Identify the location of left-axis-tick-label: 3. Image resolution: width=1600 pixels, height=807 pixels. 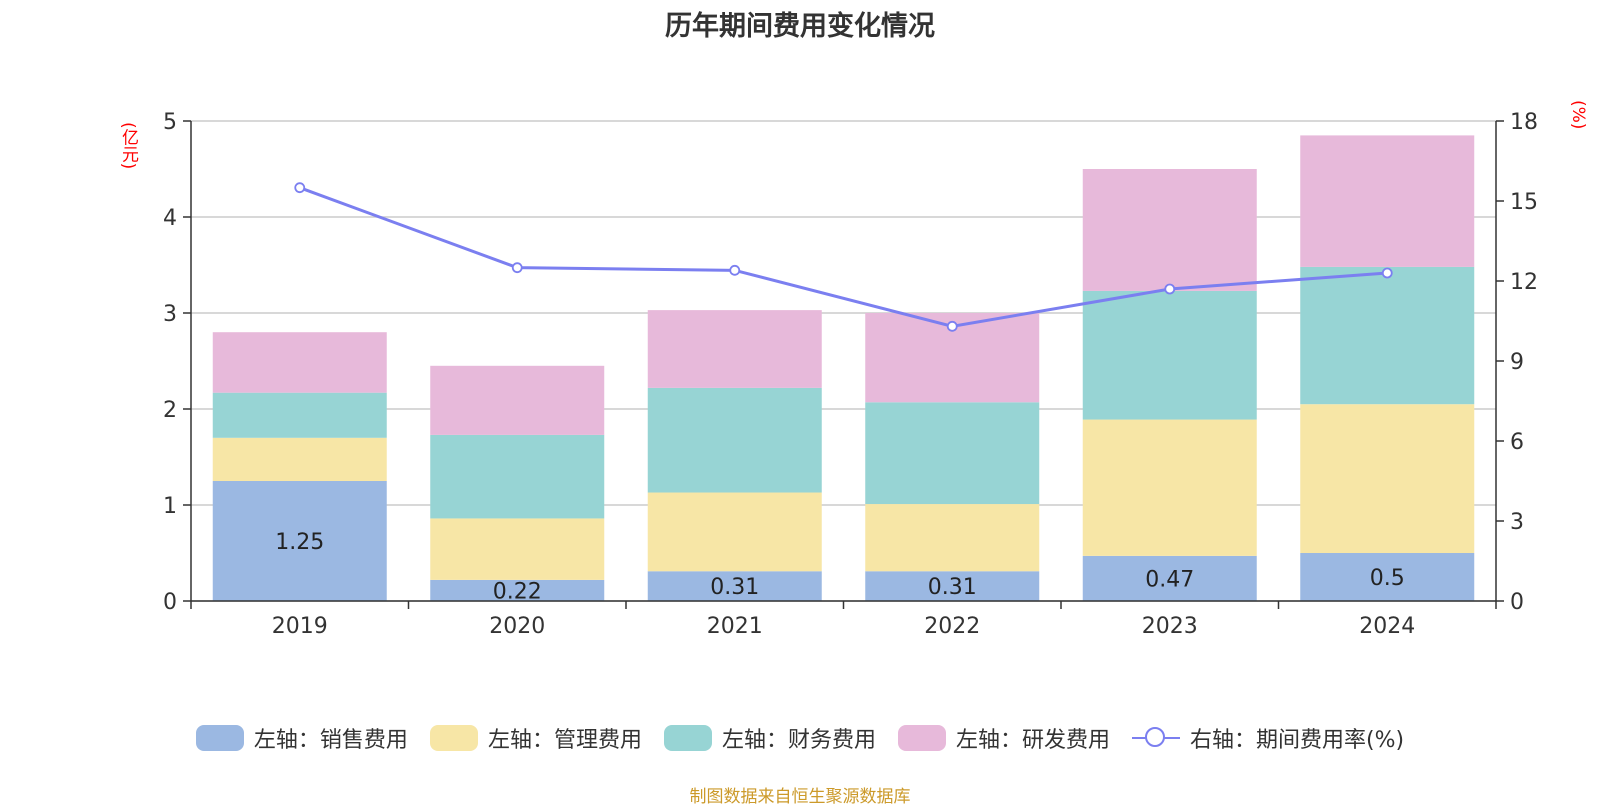
(170, 314).